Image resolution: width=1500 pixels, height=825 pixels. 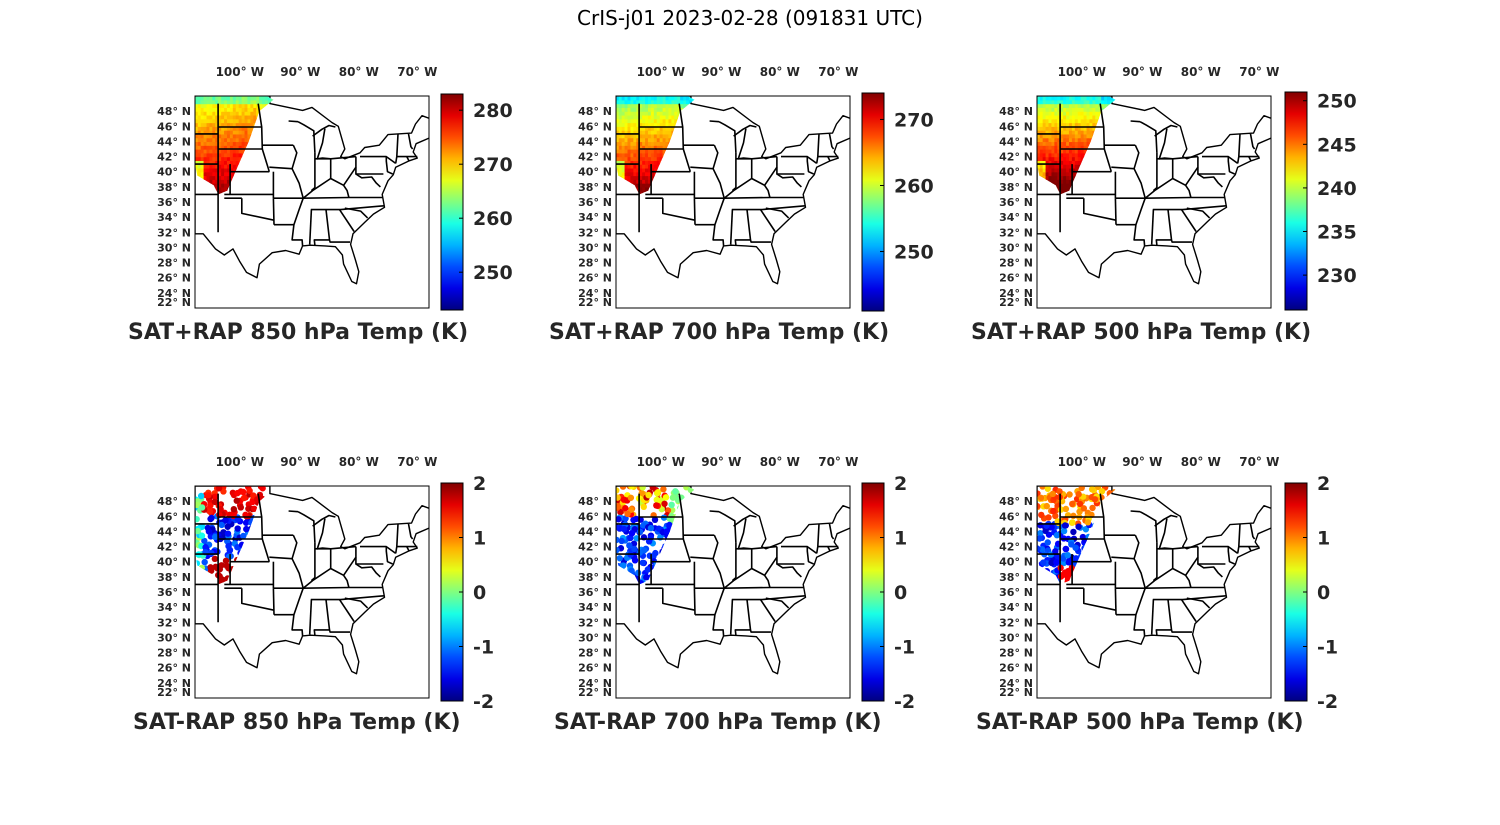 I want to click on lat-tick-label: 26° N, so click(x=1016, y=278).